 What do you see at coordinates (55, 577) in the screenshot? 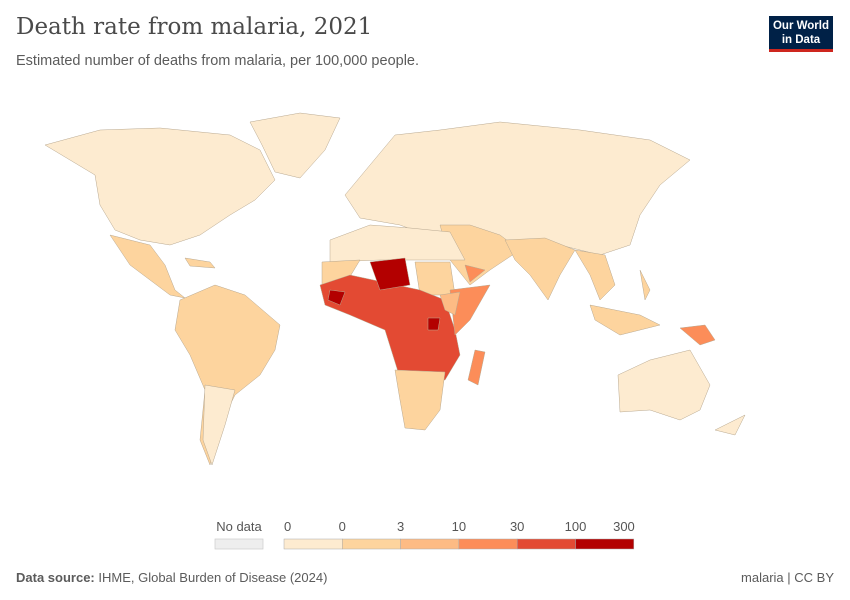
I see `source-label: Data source:` at bounding box center [55, 577].